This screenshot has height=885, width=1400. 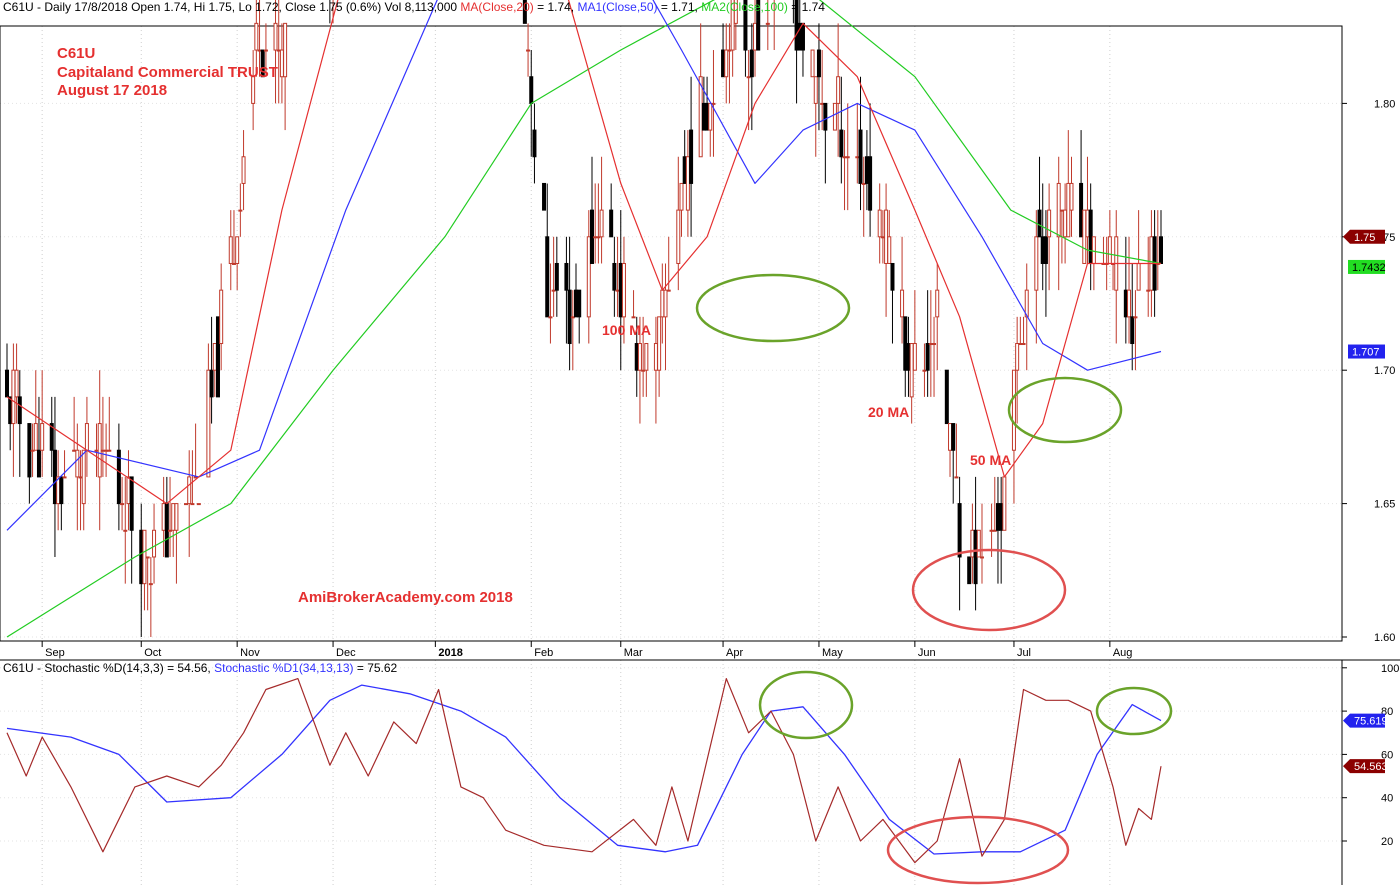 I want to click on x-tick-label: Apr, so click(x=734, y=653).